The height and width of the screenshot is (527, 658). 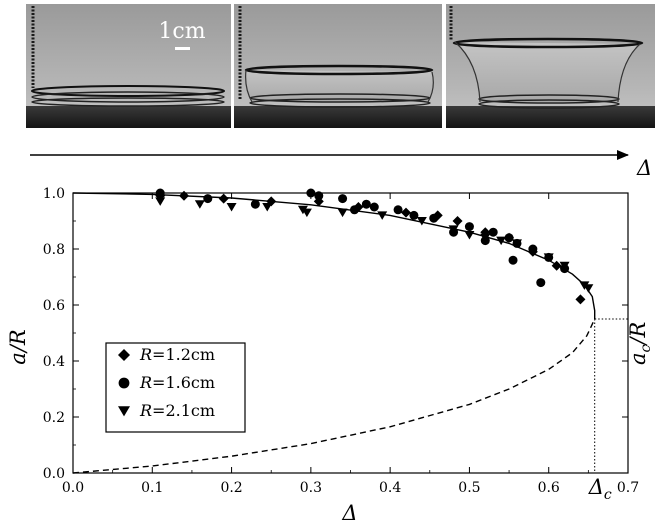 What do you see at coordinates (549, 488) in the screenshot?
I see `x-tick-label: 0.6` at bounding box center [549, 488].